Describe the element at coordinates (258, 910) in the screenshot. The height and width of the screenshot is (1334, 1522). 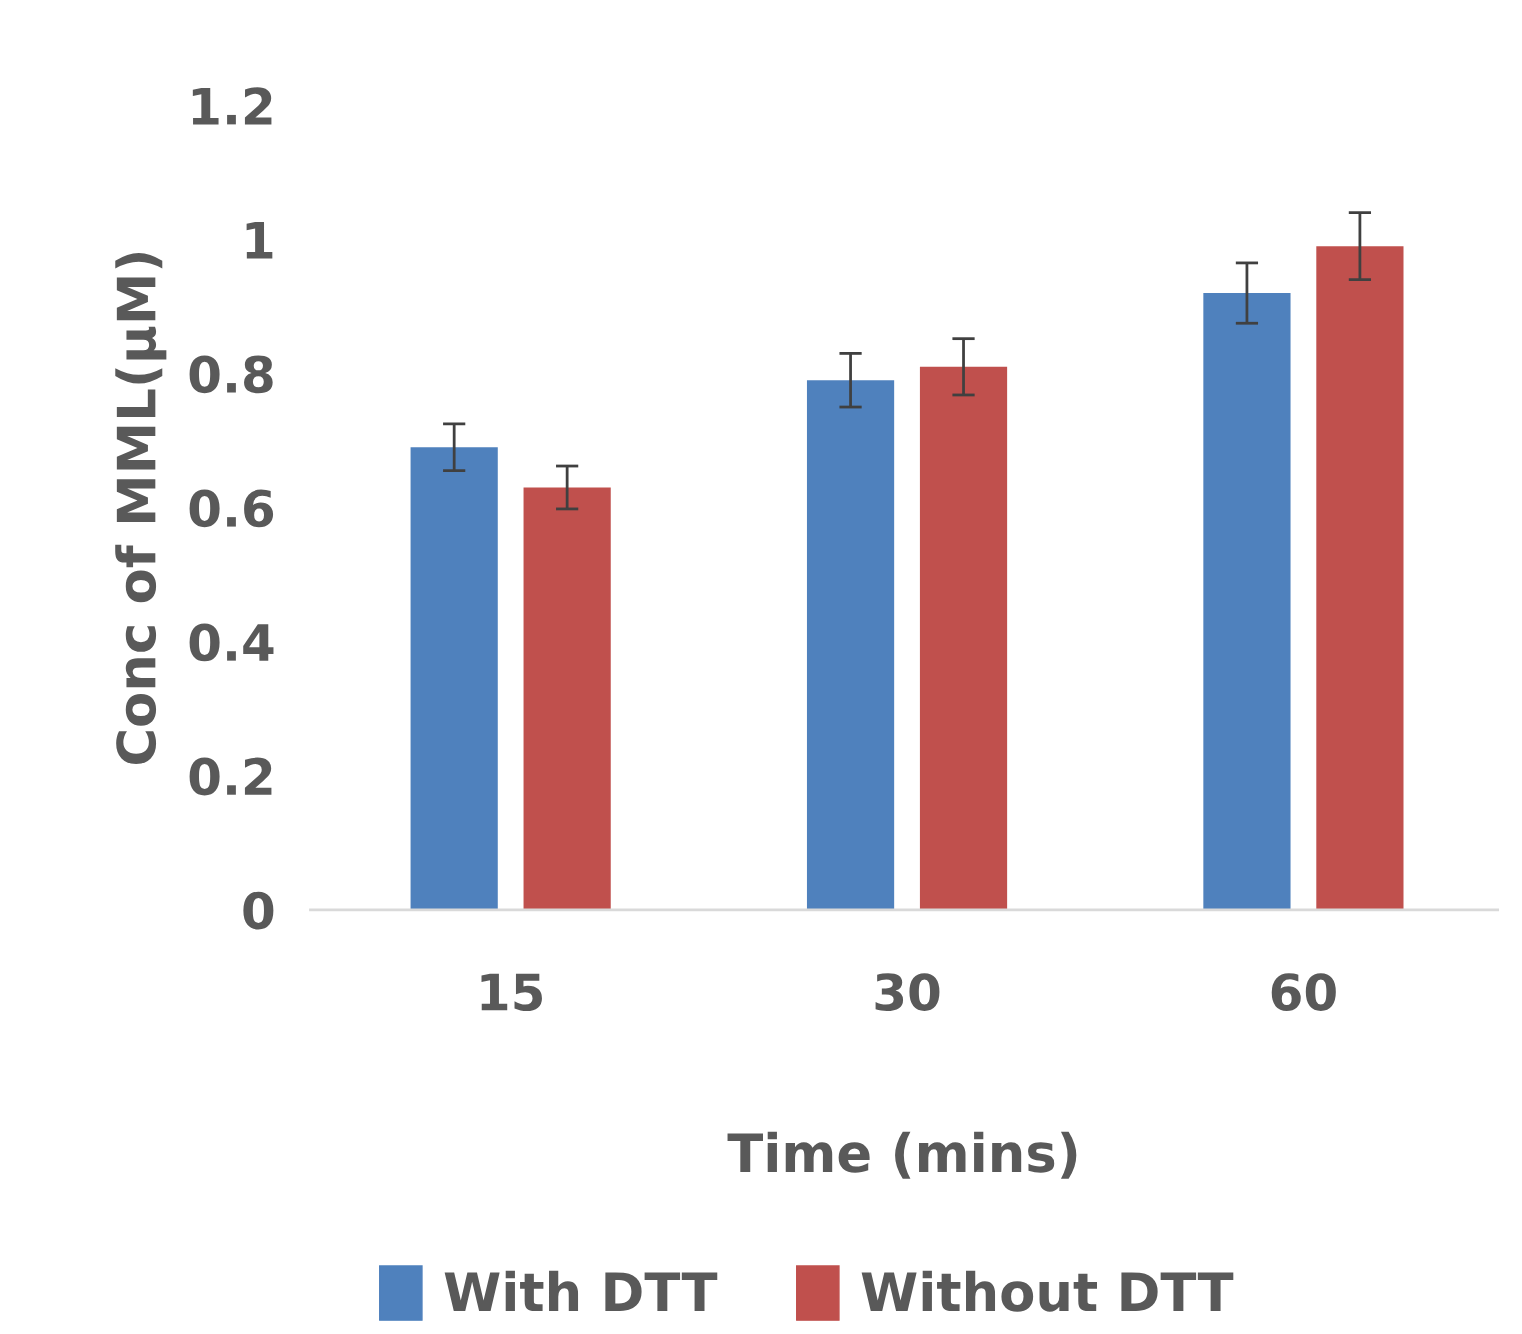
I see `y-tick-label: 0` at that location.